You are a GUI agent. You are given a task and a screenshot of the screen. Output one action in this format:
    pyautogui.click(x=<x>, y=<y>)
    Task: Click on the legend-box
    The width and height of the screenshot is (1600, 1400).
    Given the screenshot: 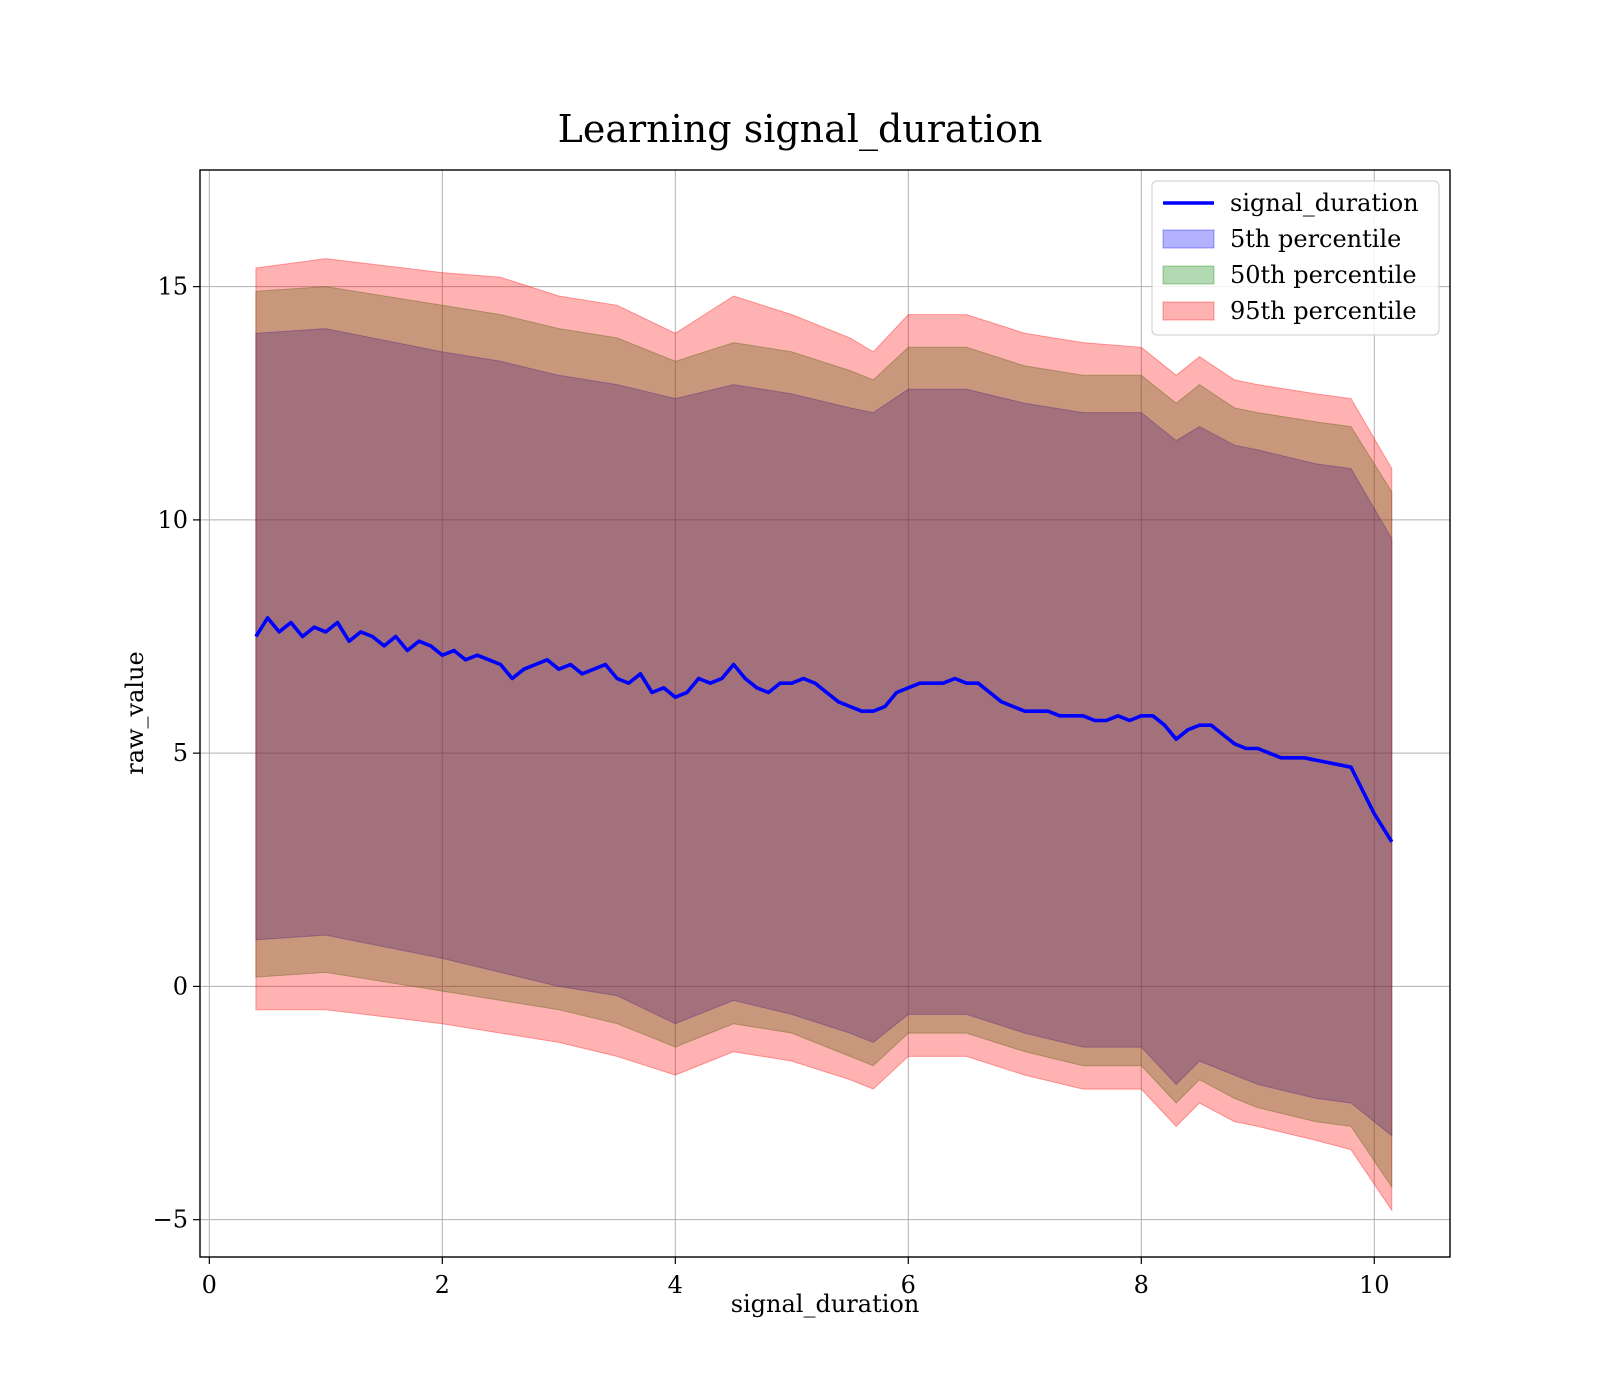 What is the action you would take?
    pyautogui.click(x=1295, y=258)
    